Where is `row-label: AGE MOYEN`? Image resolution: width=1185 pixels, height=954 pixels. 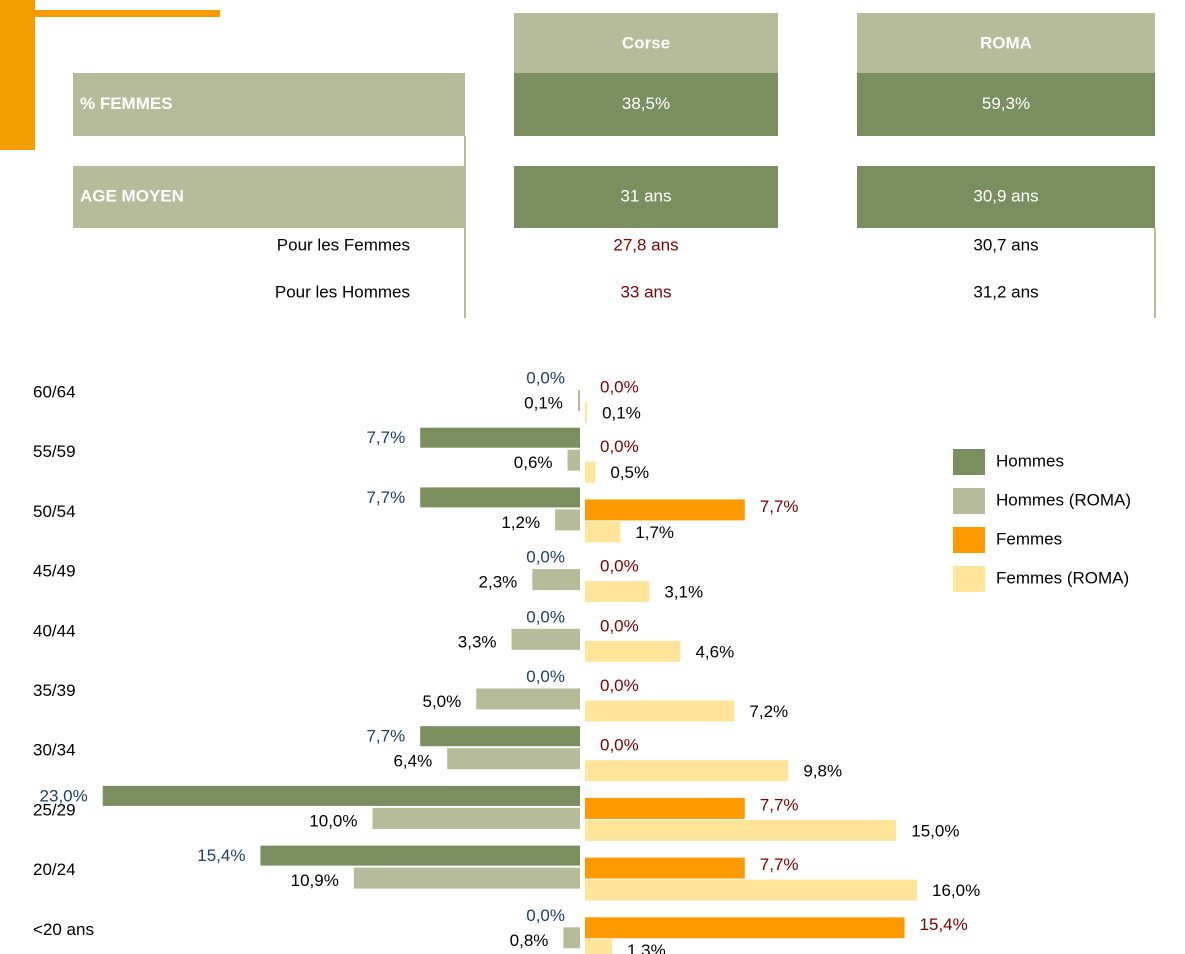 row-label: AGE MOYEN is located at coordinates (132, 195).